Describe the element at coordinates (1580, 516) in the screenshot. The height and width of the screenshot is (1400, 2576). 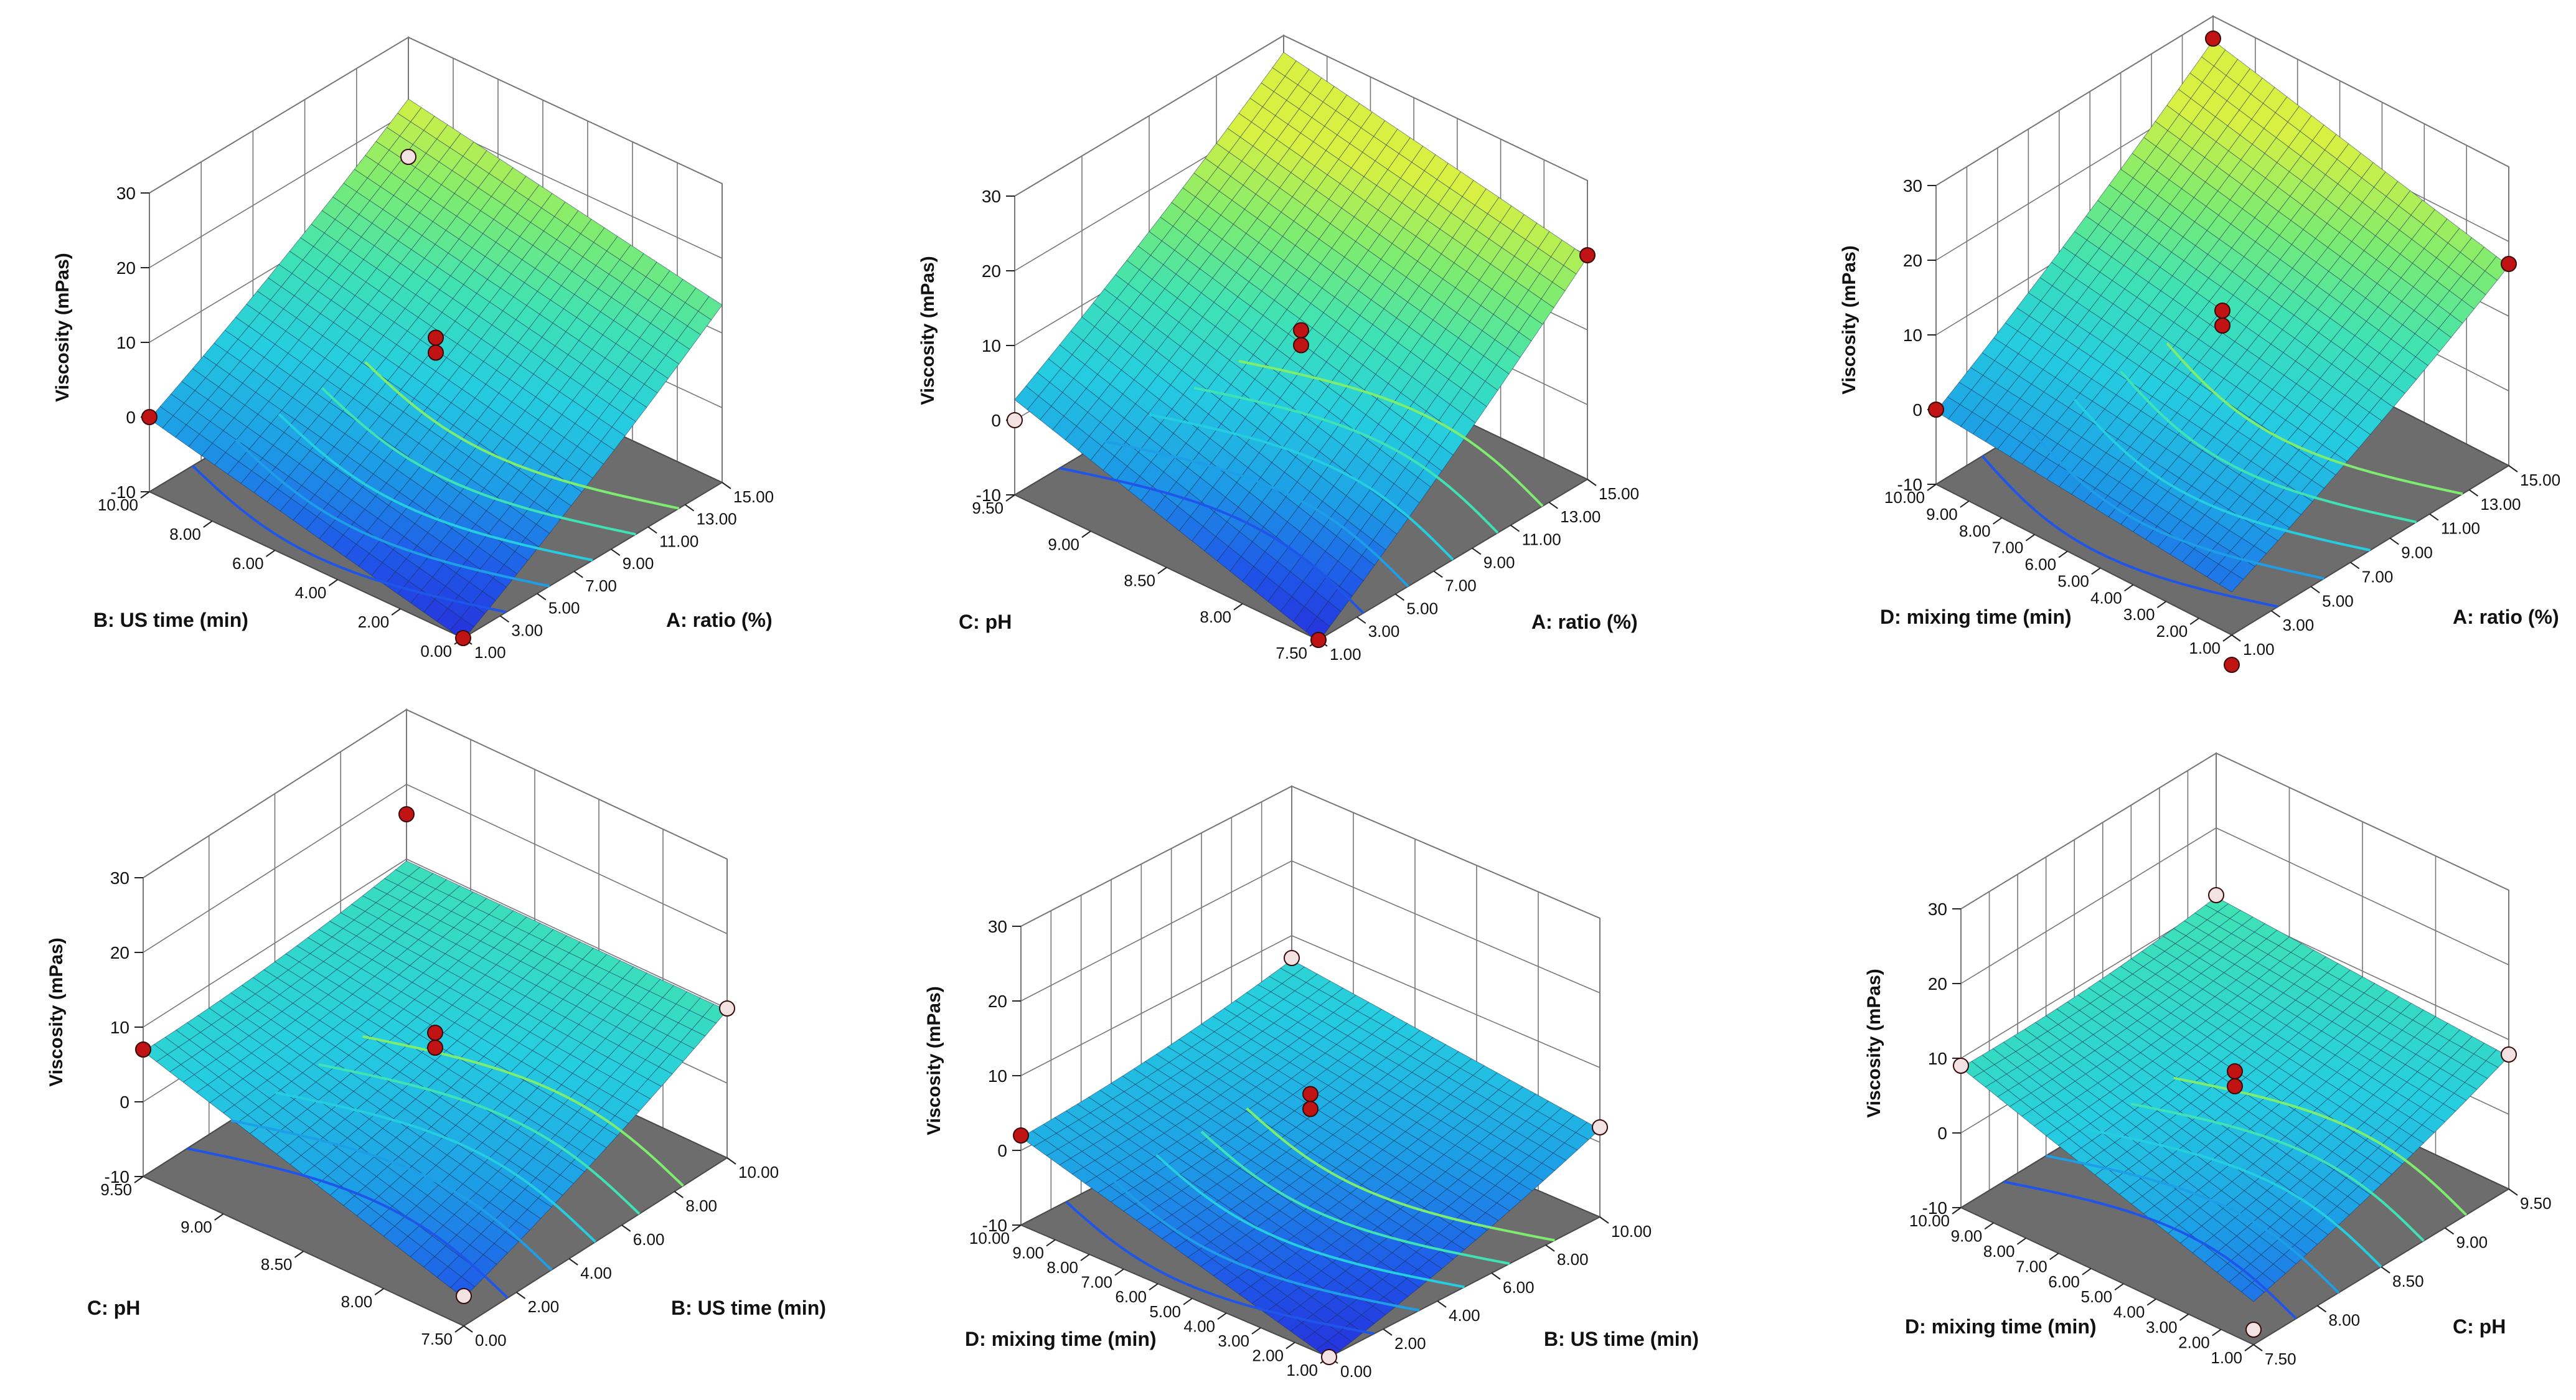
I see `x-tick-label: 13.00` at that location.